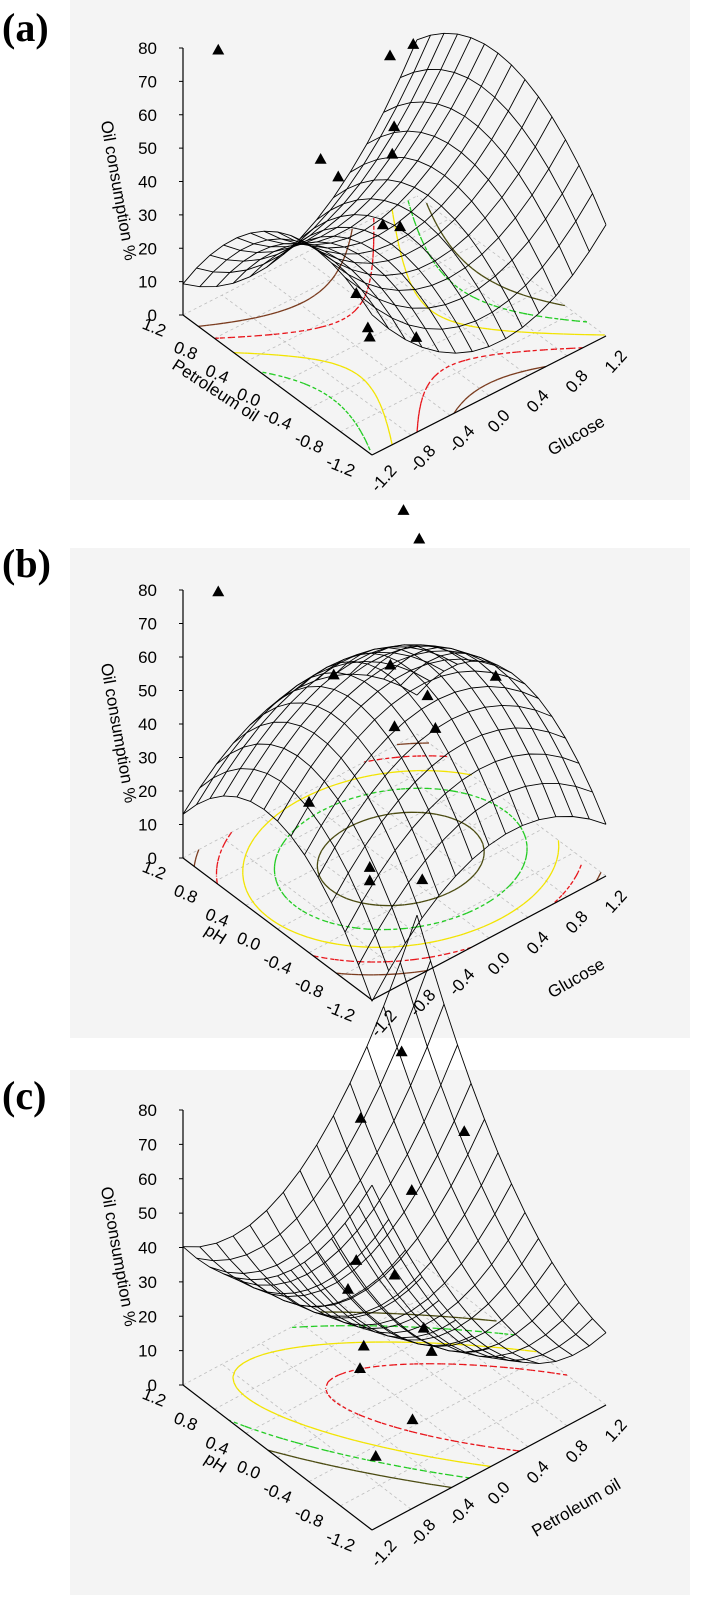 Image resolution: width=708 pixels, height=1605 pixels. Describe the element at coordinates (147, 657) in the screenshot. I see `z-tick-label: 60` at that location.